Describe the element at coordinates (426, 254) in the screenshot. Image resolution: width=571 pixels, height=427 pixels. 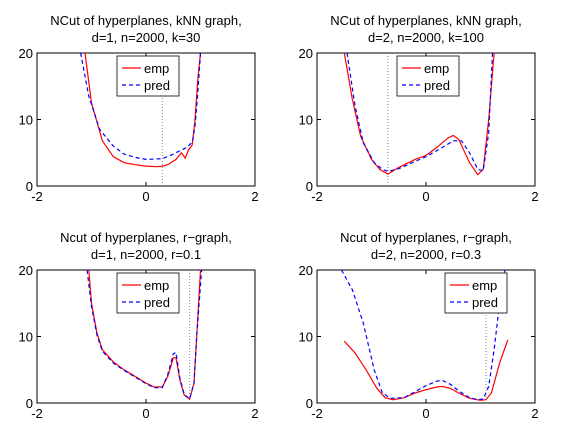
I see `chart-title-line: d=2, n=2000, r=0.3` at that location.